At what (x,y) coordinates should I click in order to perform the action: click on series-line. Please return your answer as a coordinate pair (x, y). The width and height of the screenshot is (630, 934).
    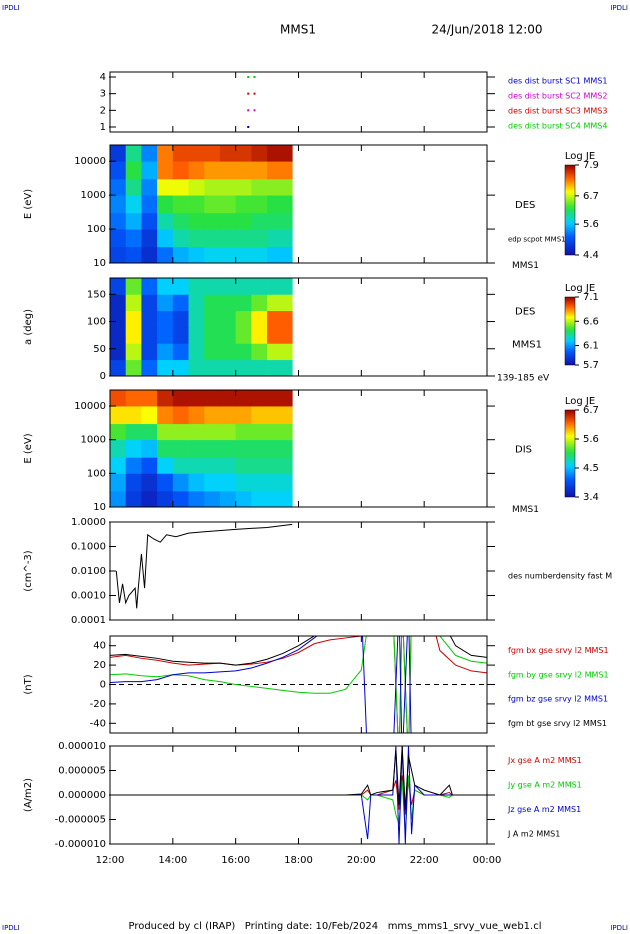
    Looking at the image, I should click on (298, 684).